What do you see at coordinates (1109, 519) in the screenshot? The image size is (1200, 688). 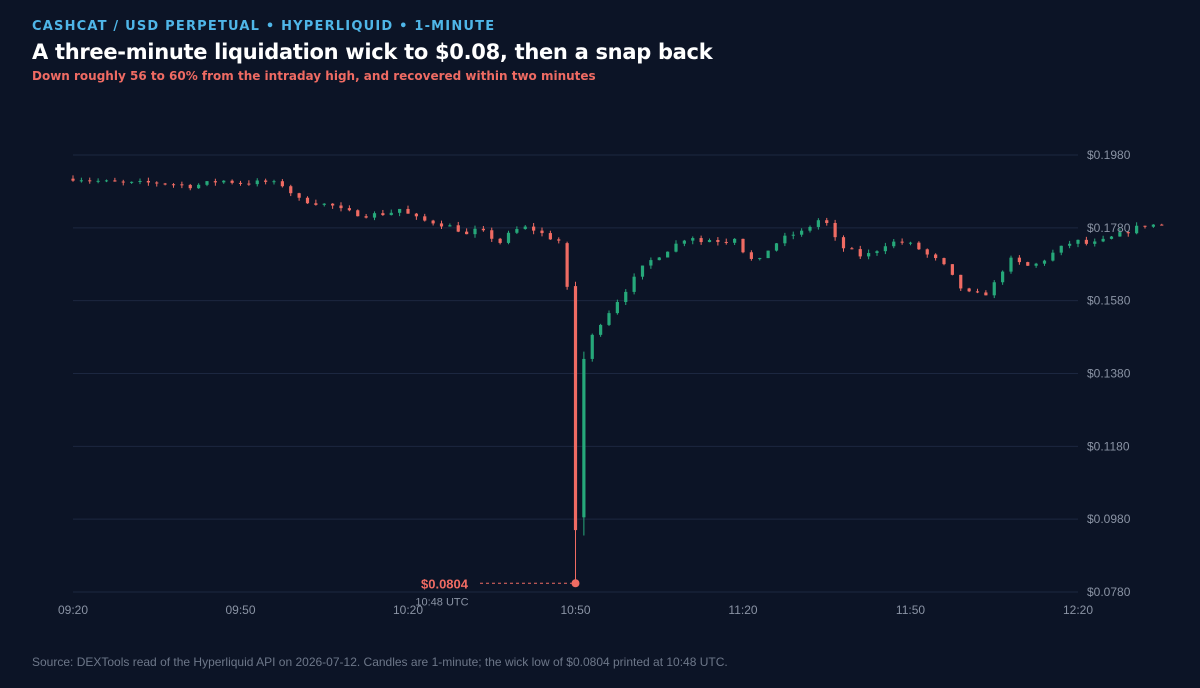 I see `y-tick-label: $0.0980` at bounding box center [1109, 519].